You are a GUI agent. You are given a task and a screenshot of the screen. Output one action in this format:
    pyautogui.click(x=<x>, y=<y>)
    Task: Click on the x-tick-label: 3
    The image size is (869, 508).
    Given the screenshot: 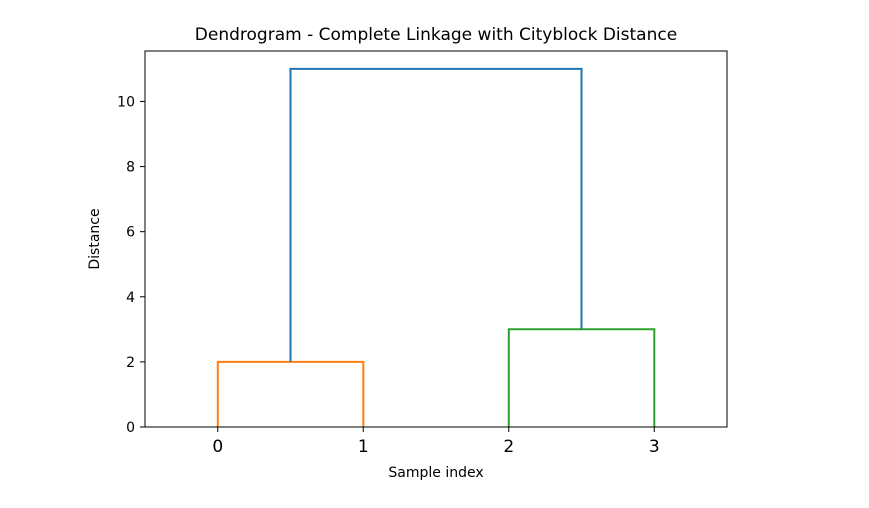 What is the action you would take?
    pyautogui.click(x=654, y=447)
    